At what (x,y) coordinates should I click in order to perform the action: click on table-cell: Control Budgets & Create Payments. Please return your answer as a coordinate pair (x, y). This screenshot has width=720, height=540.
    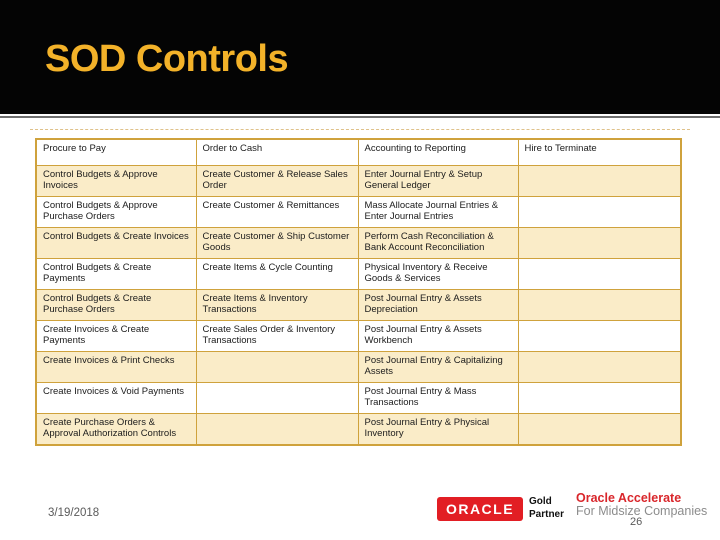
    Looking at the image, I should click on (116, 274).